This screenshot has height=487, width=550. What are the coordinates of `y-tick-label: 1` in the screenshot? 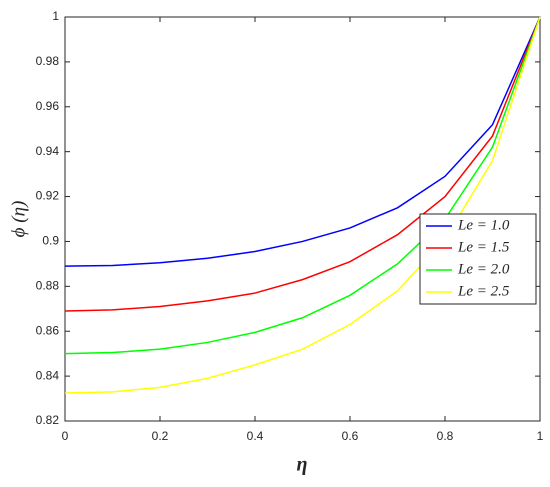 It's located at (55, 16).